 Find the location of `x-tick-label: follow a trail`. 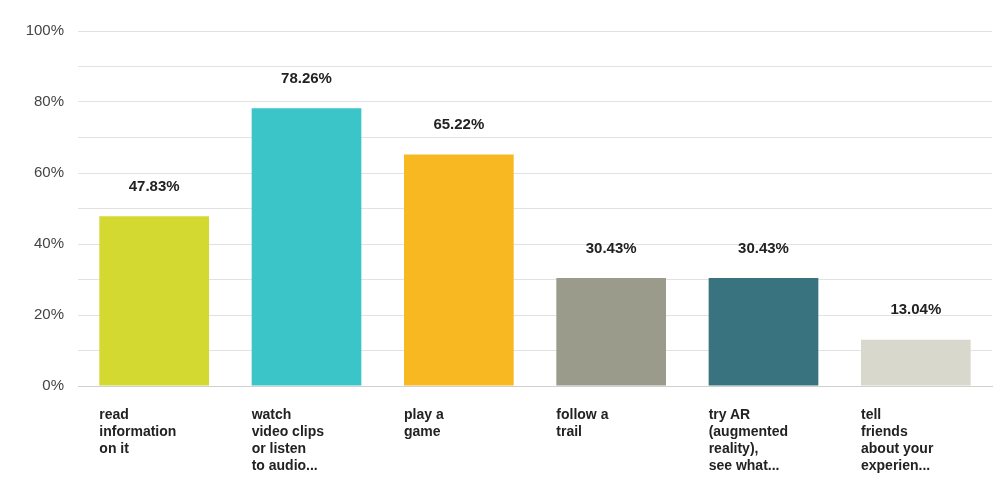

x-tick-label: follow a trail is located at coordinates (582, 422).